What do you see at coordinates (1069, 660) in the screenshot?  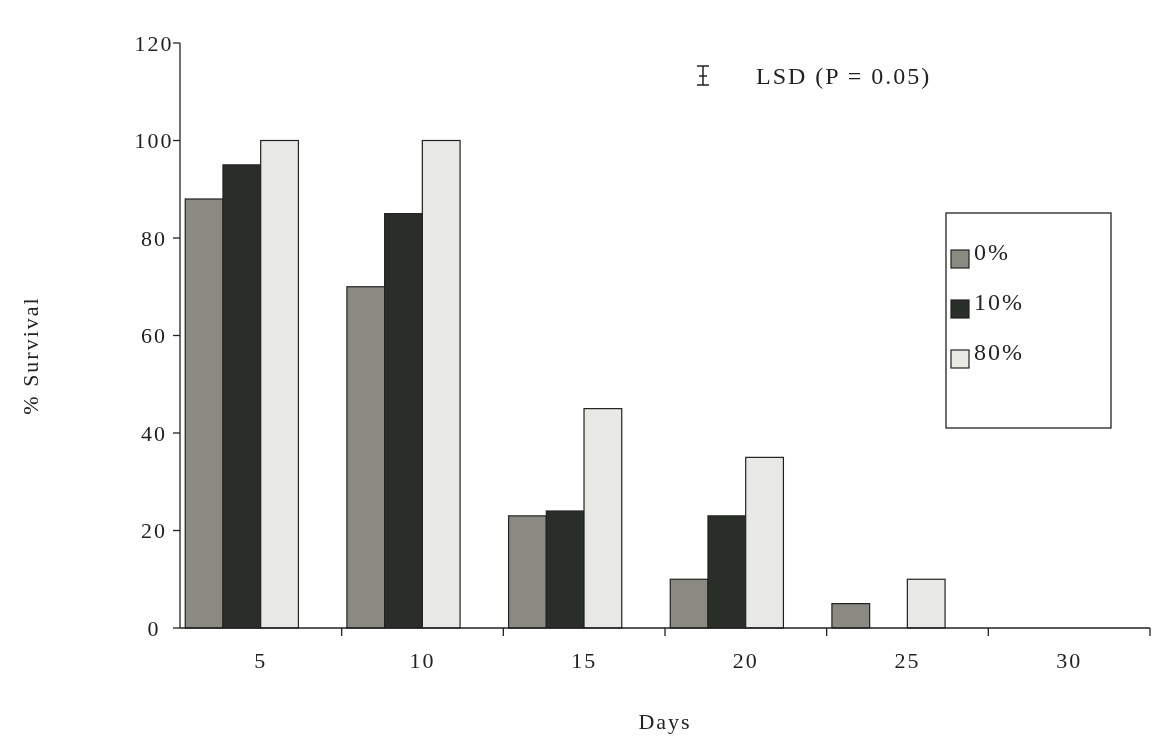 I see `x-tick-label: 30` at bounding box center [1069, 660].